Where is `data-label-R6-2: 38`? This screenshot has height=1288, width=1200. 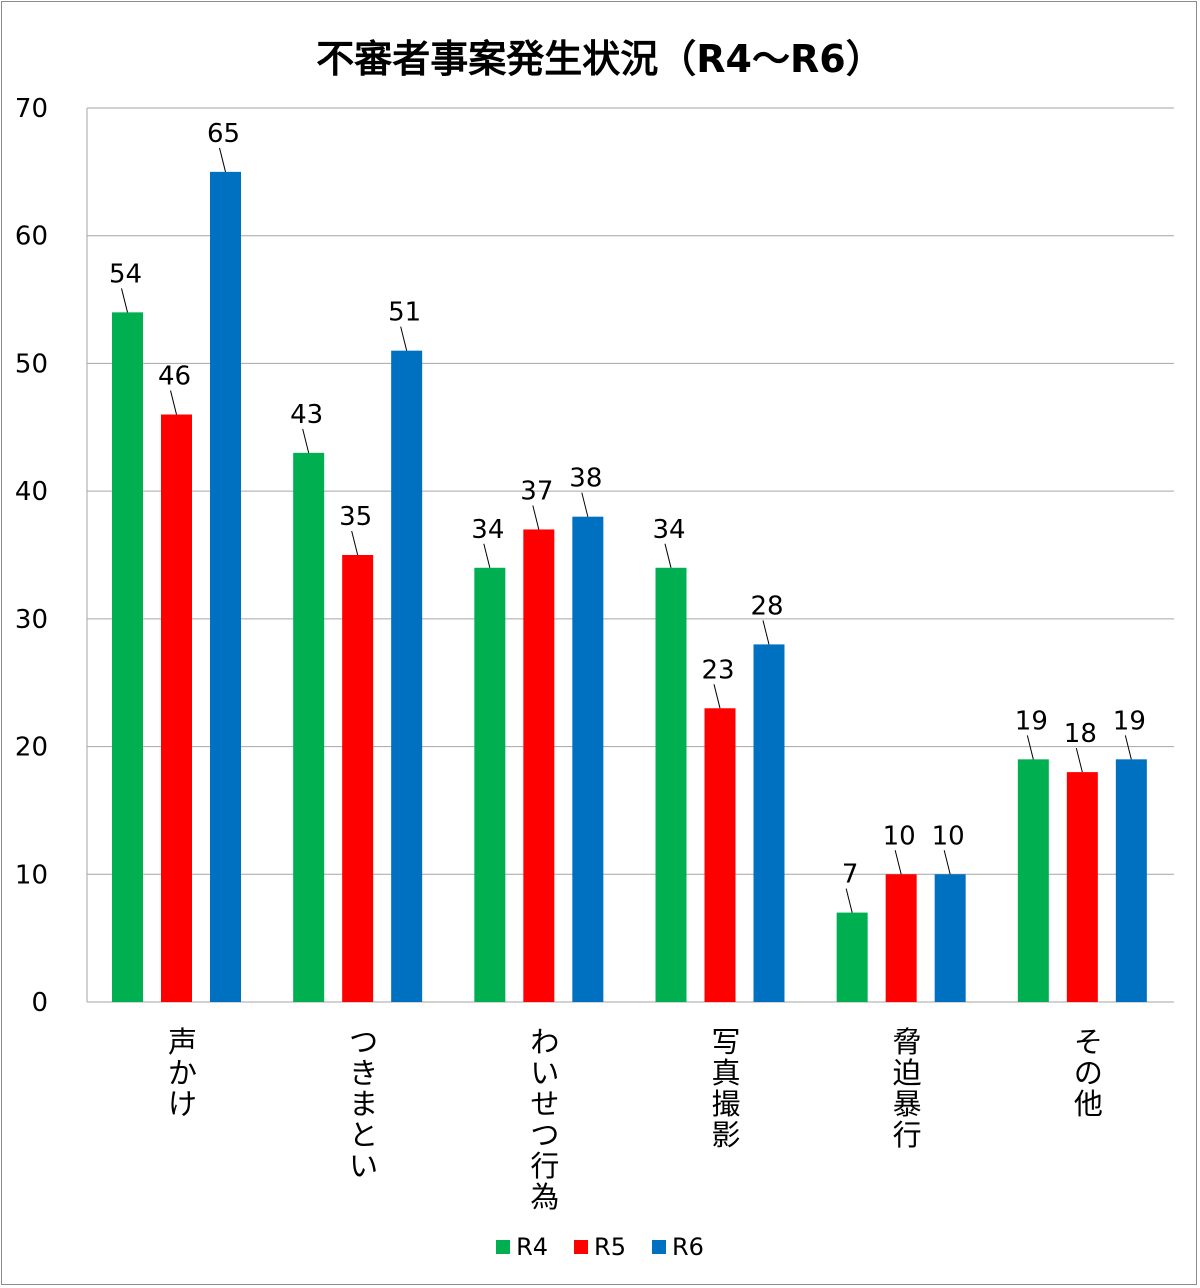
data-label-R6-2: 38 is located at coordinates (585, 479).